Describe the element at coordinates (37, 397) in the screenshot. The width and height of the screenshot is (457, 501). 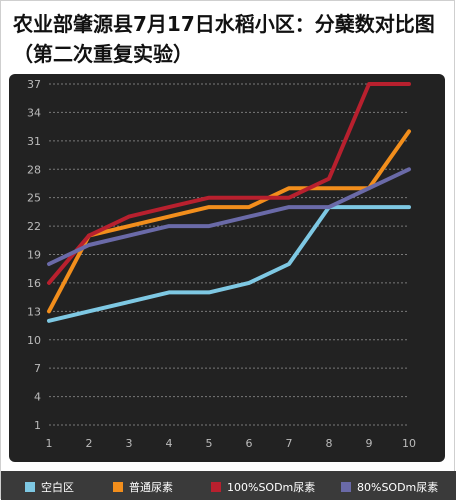
I see `y-tick-label: 4` at that location.